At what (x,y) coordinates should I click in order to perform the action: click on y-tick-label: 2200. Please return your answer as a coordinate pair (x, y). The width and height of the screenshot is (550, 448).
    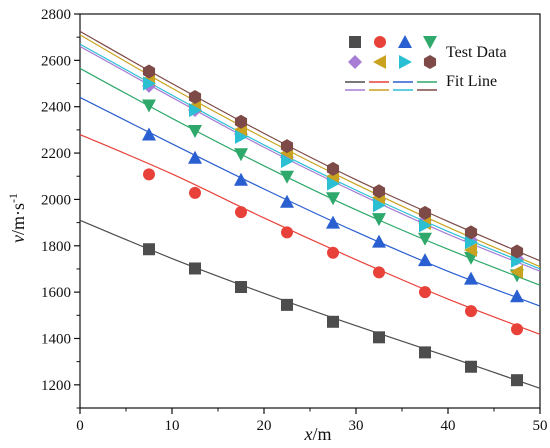
    Looking at the image, I should click on (56, 154).